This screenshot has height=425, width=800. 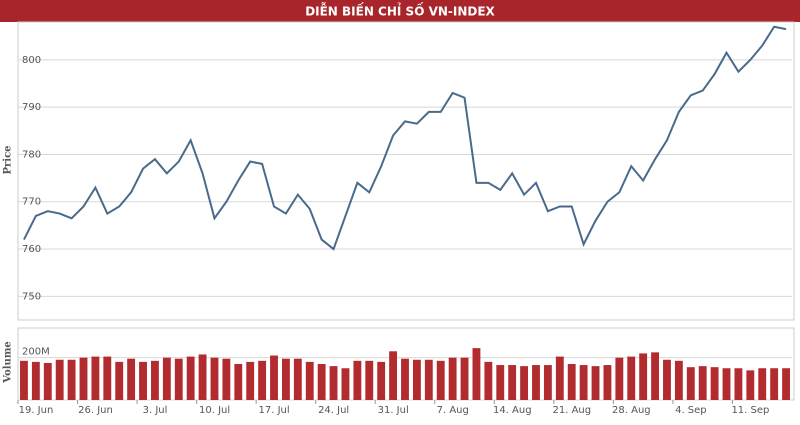 What do you see at coordinates (31, 154) in the screenshot?
I see `y-tick-label: 780` at bounding box center [31, 154].